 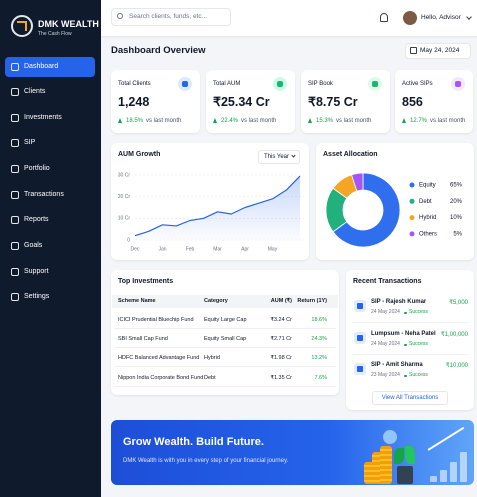 What do you see at coordinates (405, 475) in the screenshot?
I see `plant-pot` at bounding box center [405, 475].